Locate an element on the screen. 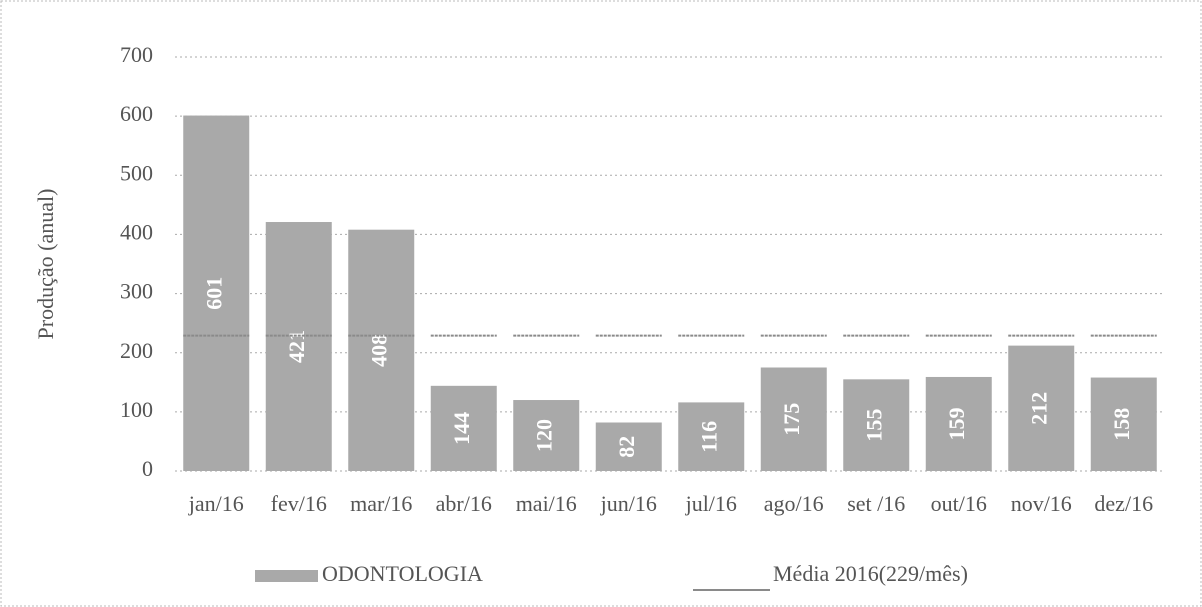 The image size is (1202, 607). x-tick-label: nov/16 is located at coordinates (1041, 503).